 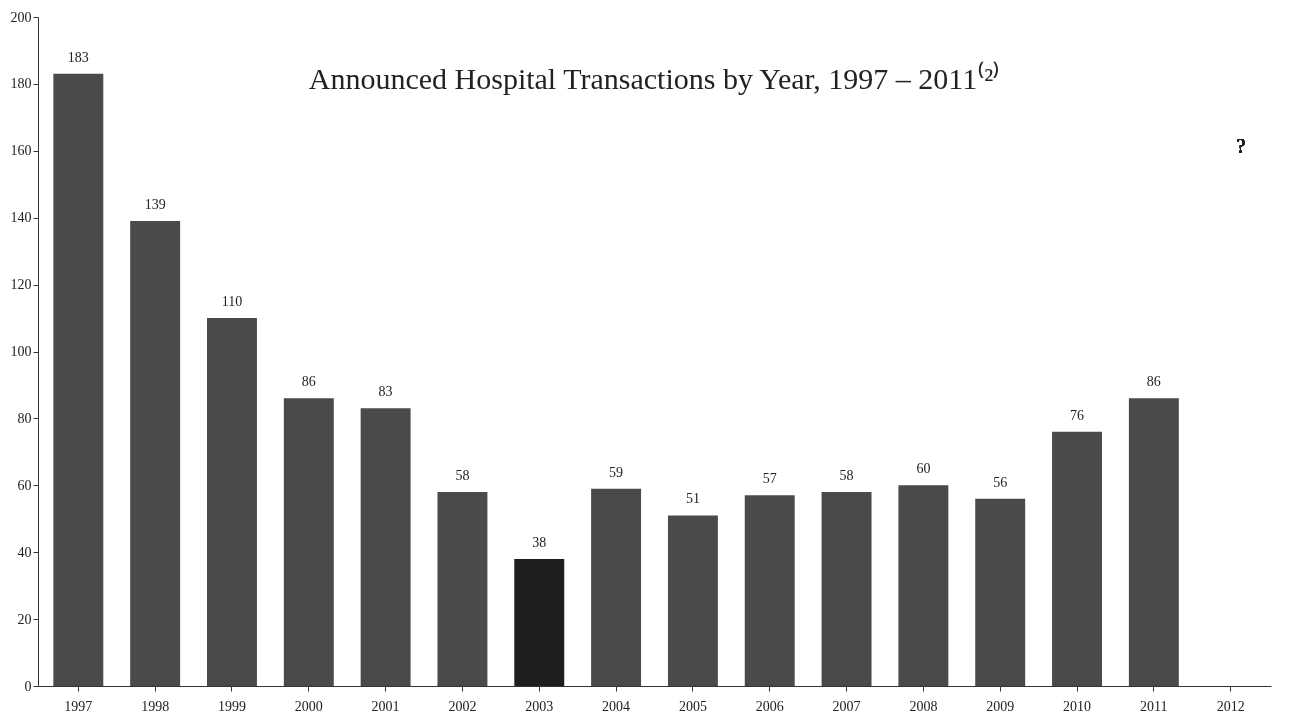 What do you see at coordinates (1241, 146) in the screenshot?
I see `annotation: ?` at bounding box center [1241, 146].